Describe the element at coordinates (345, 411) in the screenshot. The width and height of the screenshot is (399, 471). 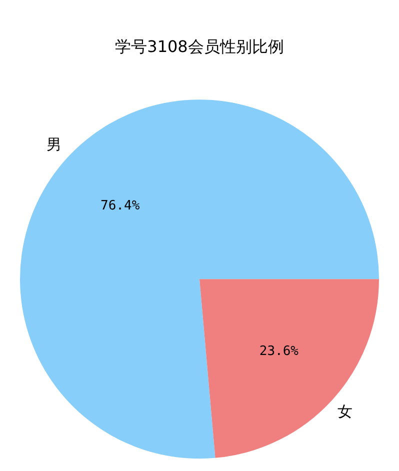
I see `slice-label: 女` at that location.